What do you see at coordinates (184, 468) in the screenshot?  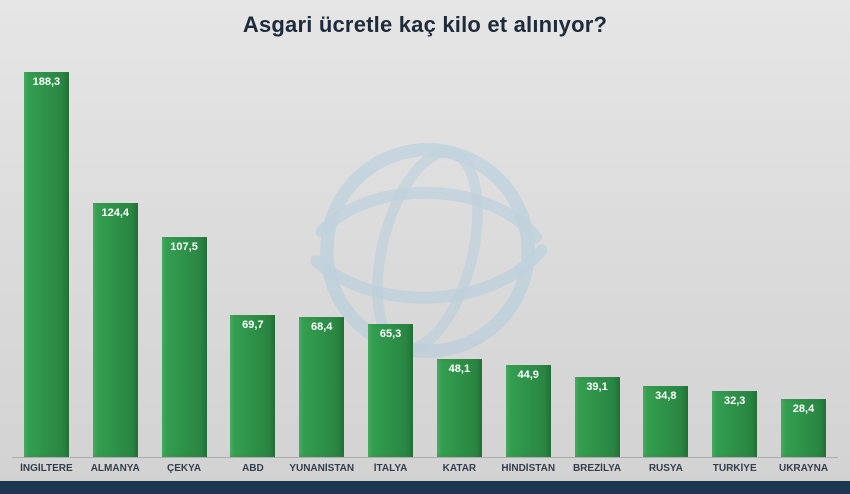 I see `category-label: ÇEKYA` at bounding box center [184, 468].